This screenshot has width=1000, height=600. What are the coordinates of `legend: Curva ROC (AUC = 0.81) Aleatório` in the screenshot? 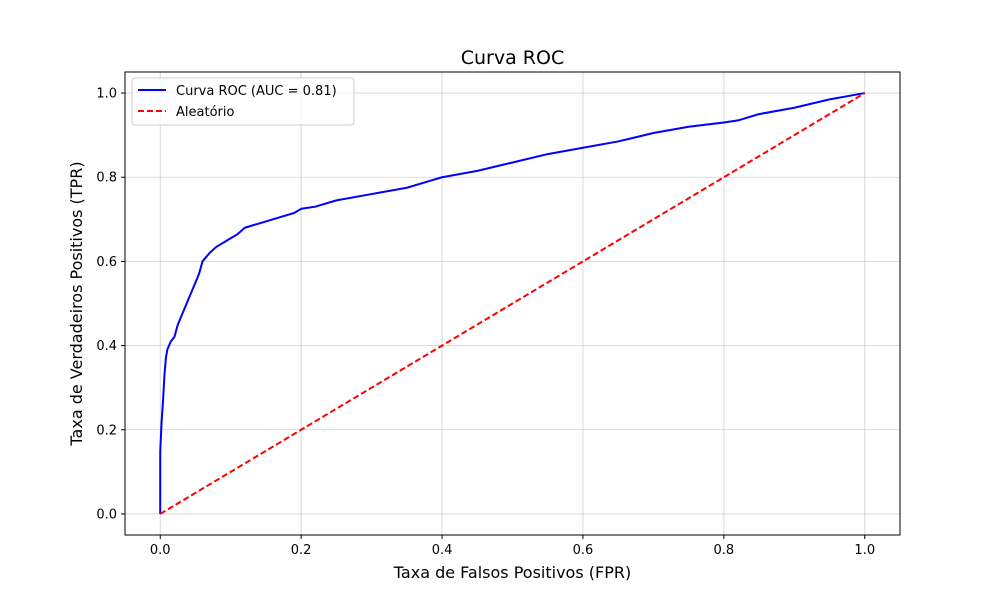 It's located at (243, 101).